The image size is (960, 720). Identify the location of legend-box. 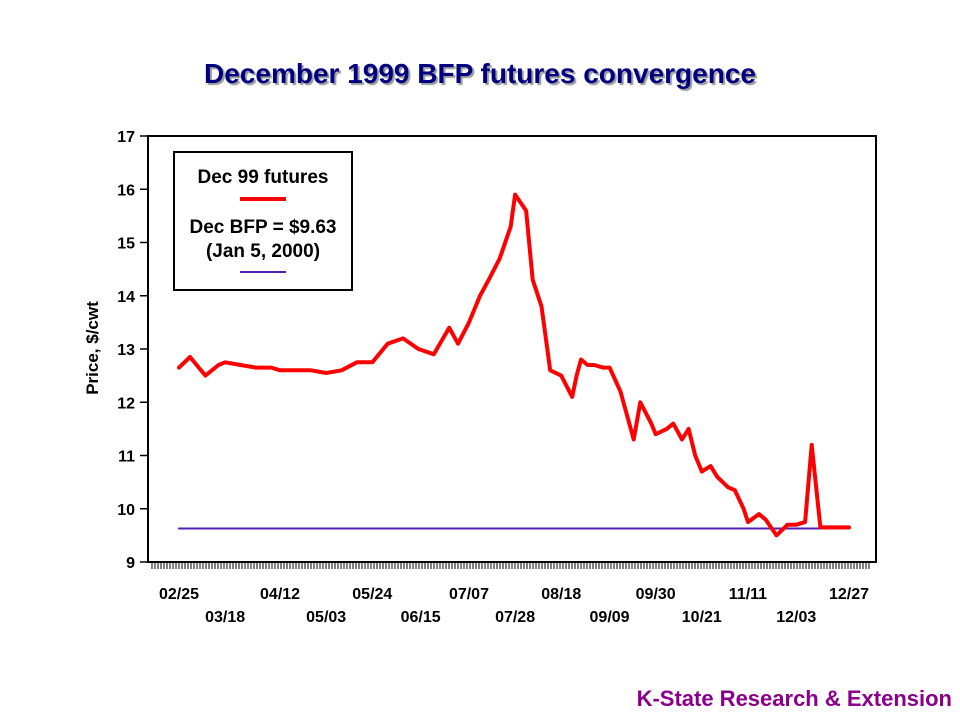
(263, 221).